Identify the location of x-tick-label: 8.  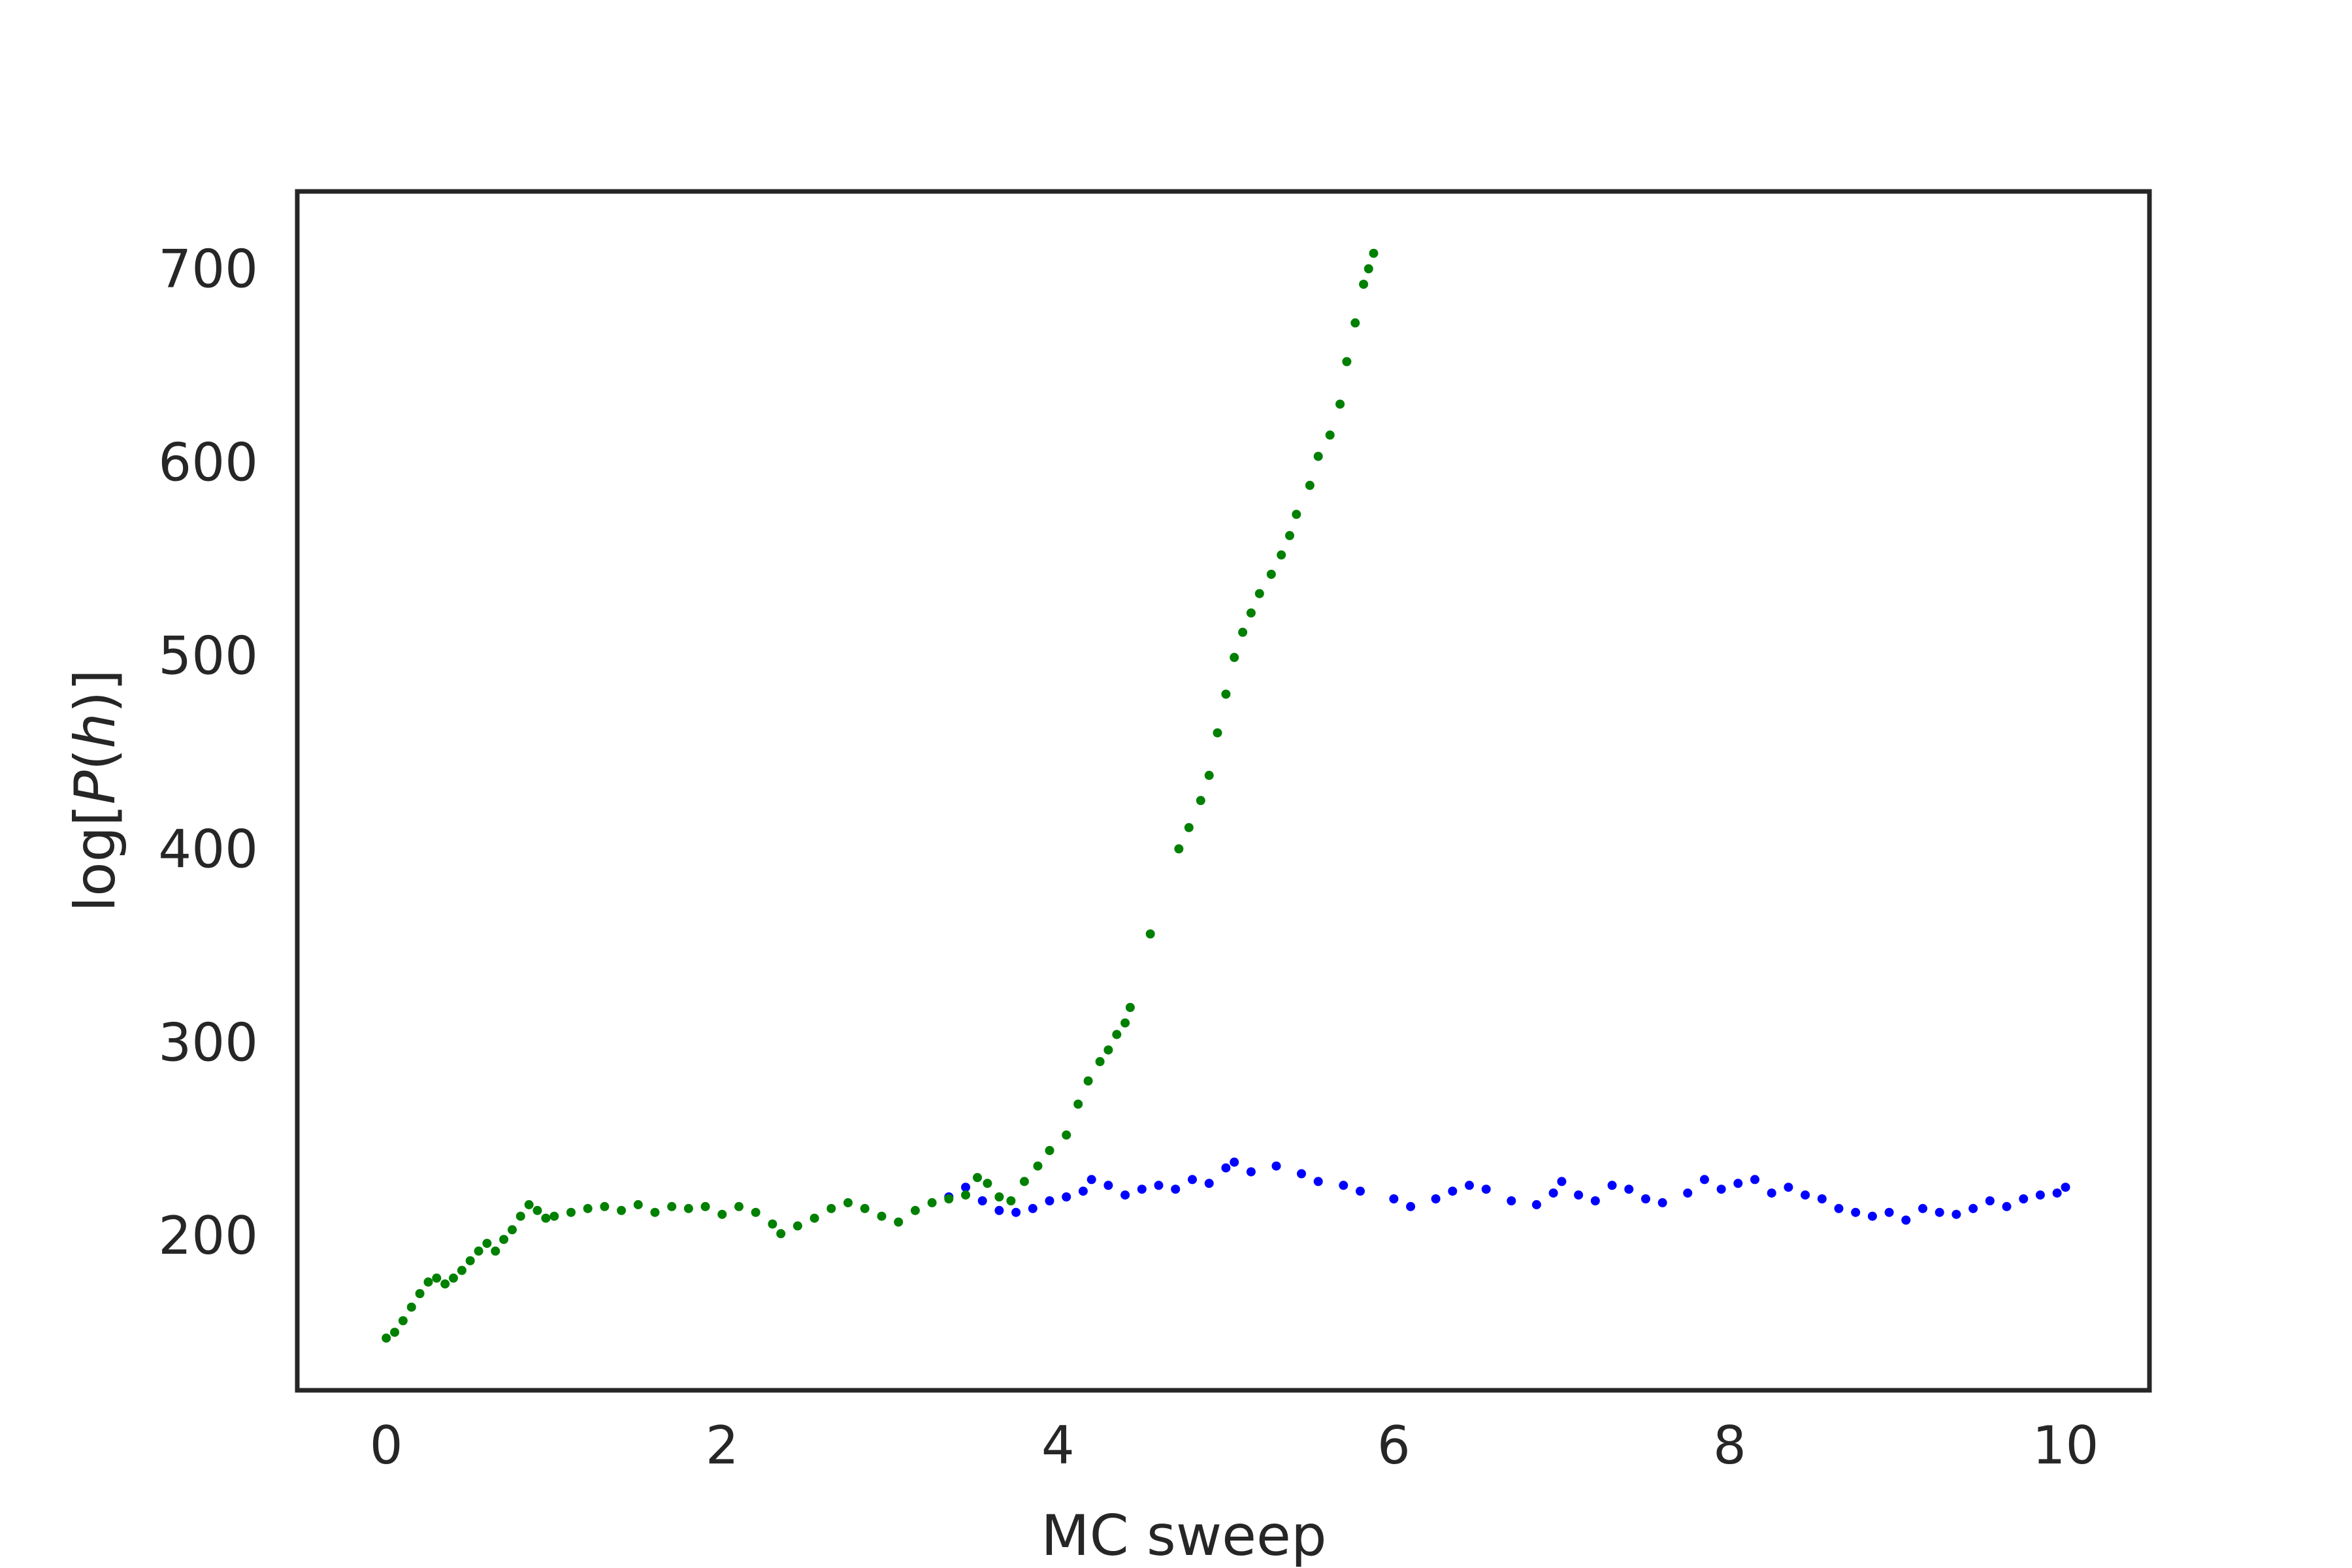
(1729, 1445).